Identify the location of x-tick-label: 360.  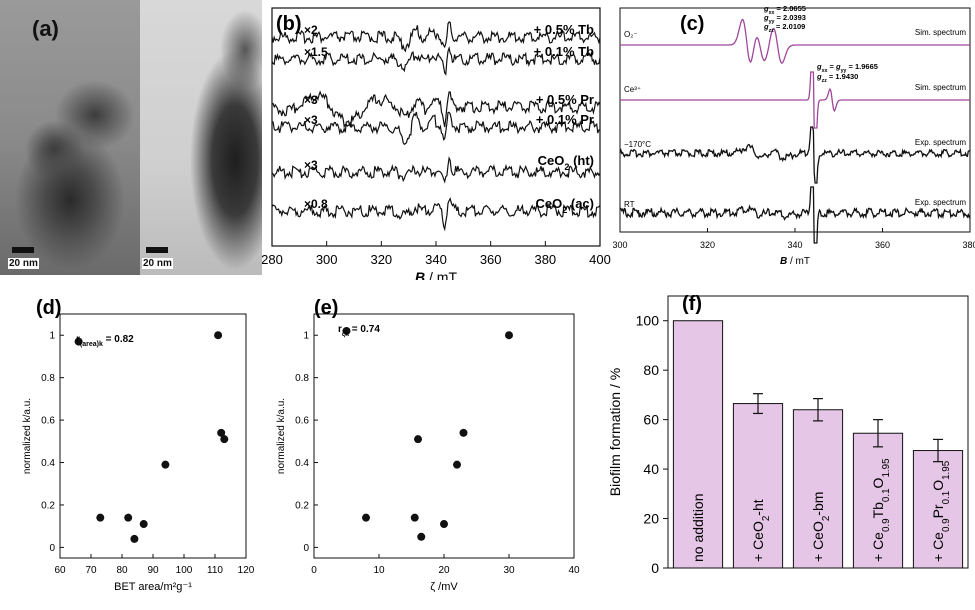
(882, 245).